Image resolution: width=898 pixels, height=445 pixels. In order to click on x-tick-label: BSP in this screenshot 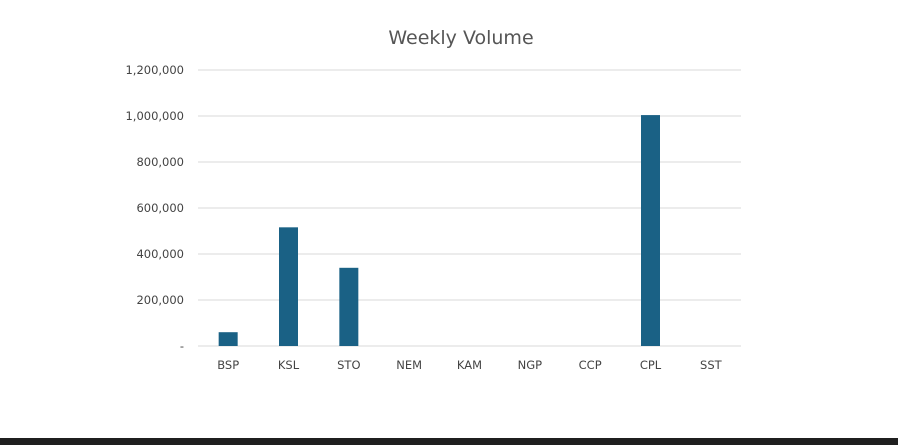, I will do `click(228, 365)`.